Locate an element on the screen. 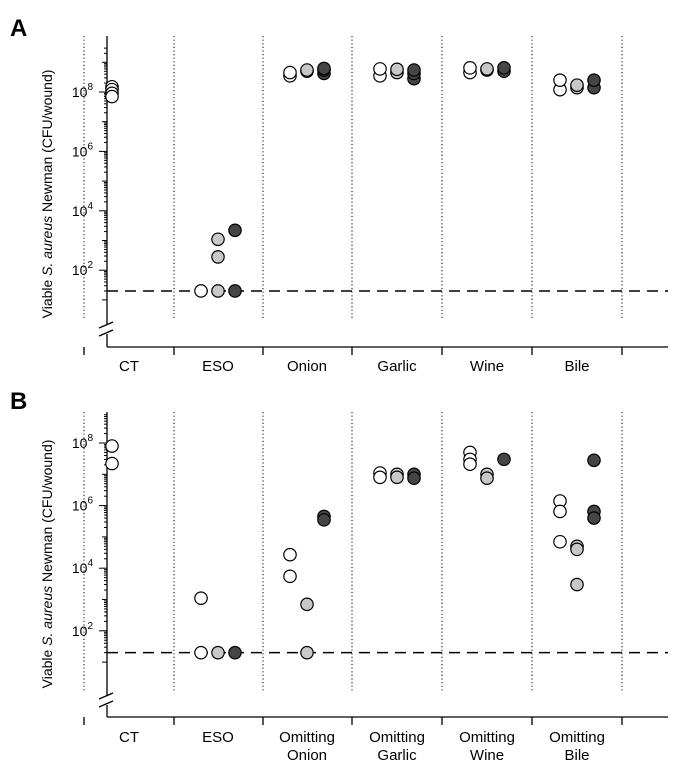  category-label: Onion is located at coordinates (307, 366).